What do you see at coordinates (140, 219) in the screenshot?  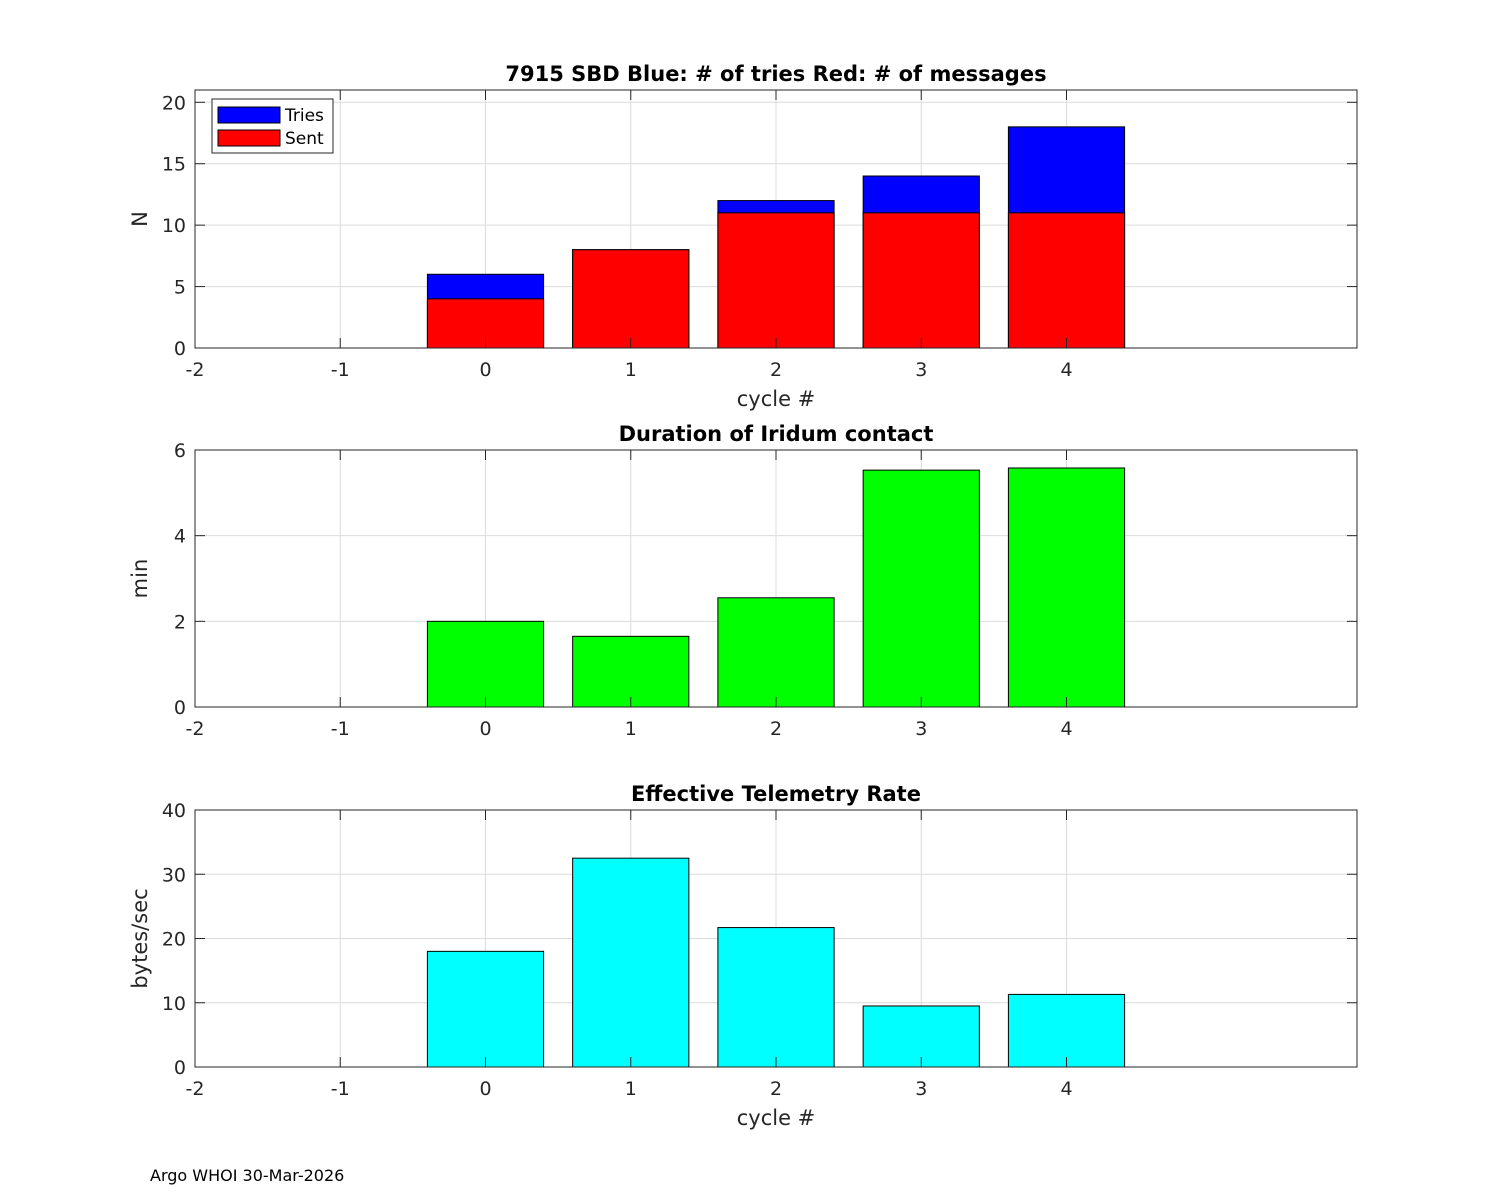 I see `y-axis-label: N` at bounding box center [140, 219].